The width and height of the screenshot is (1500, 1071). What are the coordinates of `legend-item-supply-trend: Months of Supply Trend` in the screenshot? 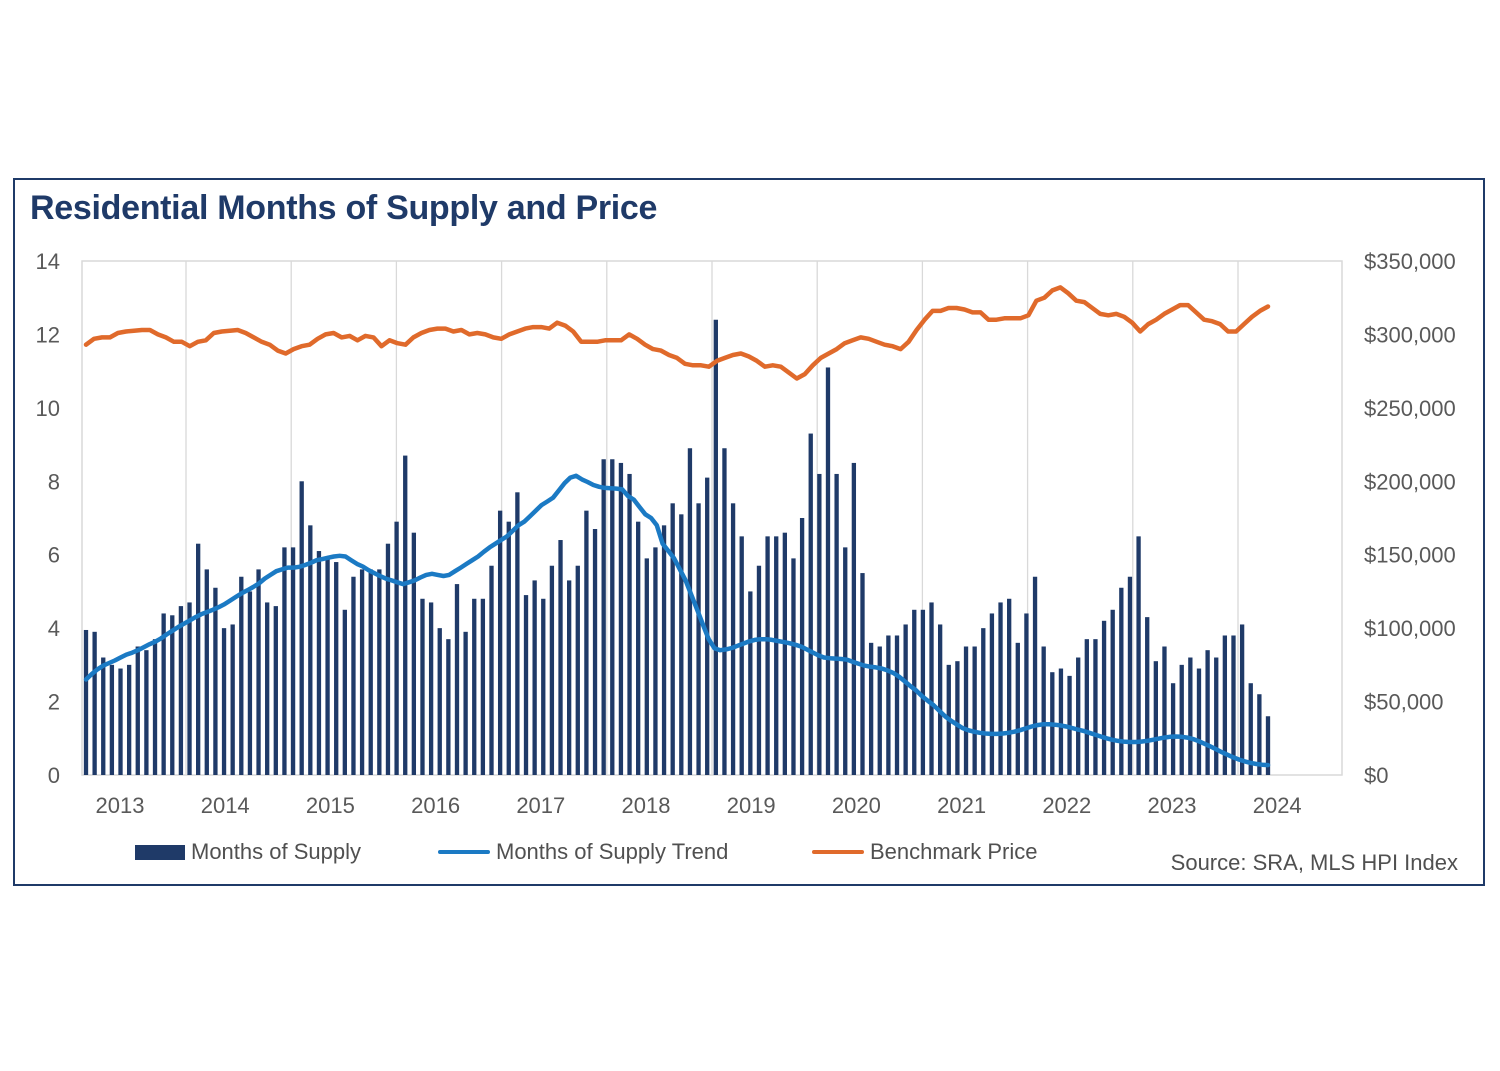 It's located at (583, 852).